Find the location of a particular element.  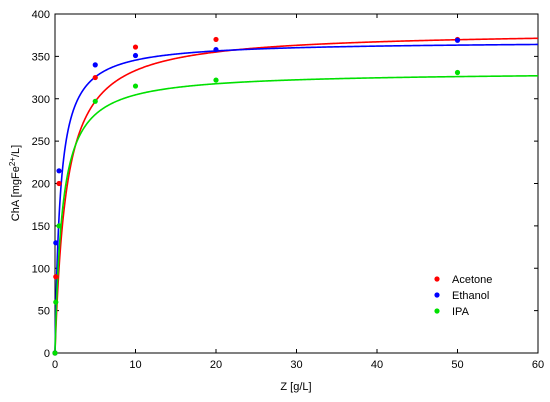

x-tick-label: 50 is located at coordinates (457, 365).